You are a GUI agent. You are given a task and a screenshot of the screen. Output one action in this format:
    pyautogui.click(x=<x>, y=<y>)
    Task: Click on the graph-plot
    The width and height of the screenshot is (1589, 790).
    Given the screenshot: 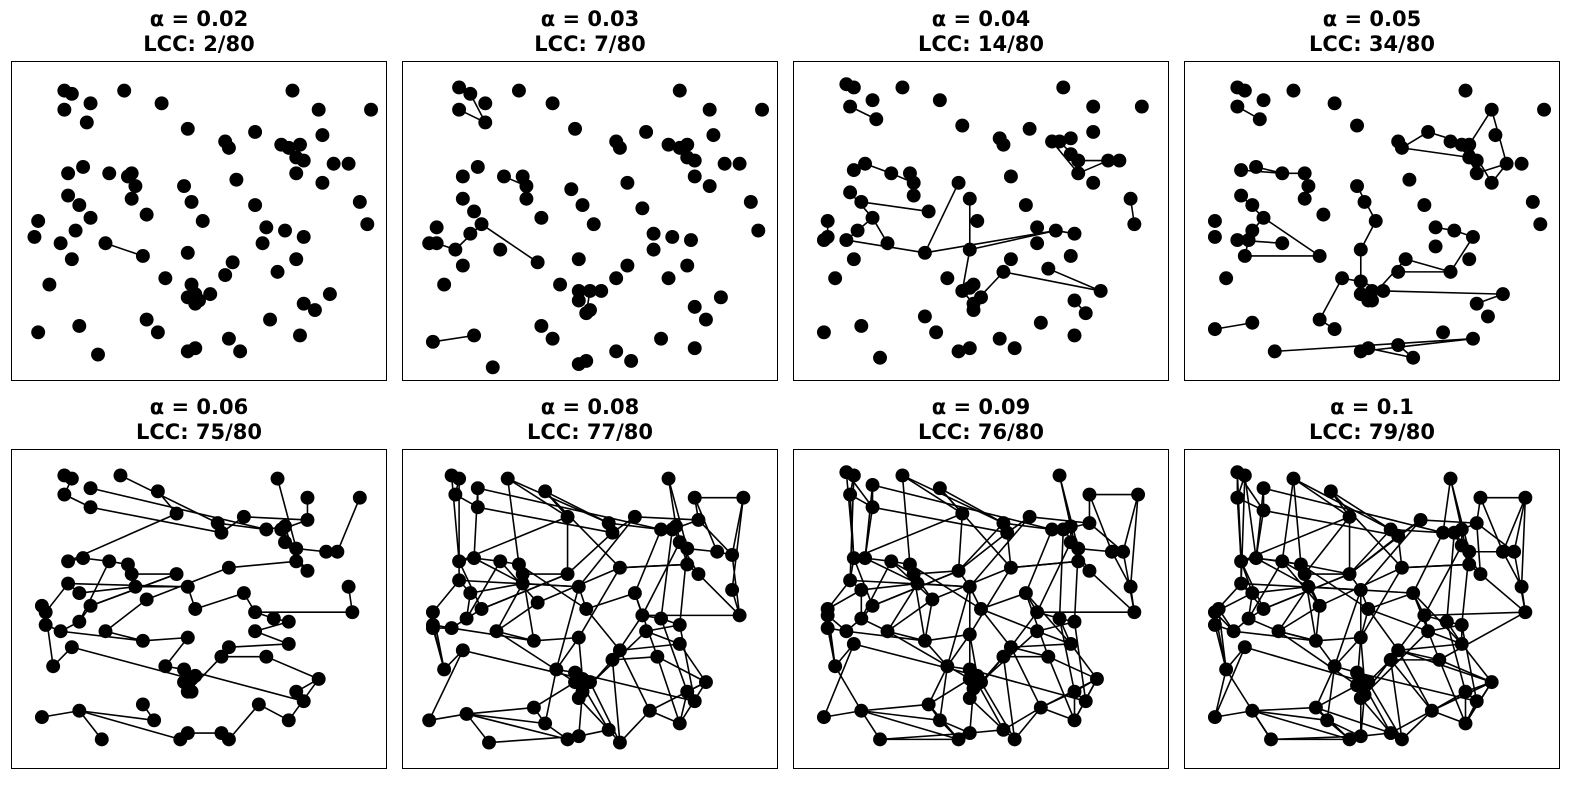 What is the action you would take?
    pyautogui.click(x=199, y=221)
    